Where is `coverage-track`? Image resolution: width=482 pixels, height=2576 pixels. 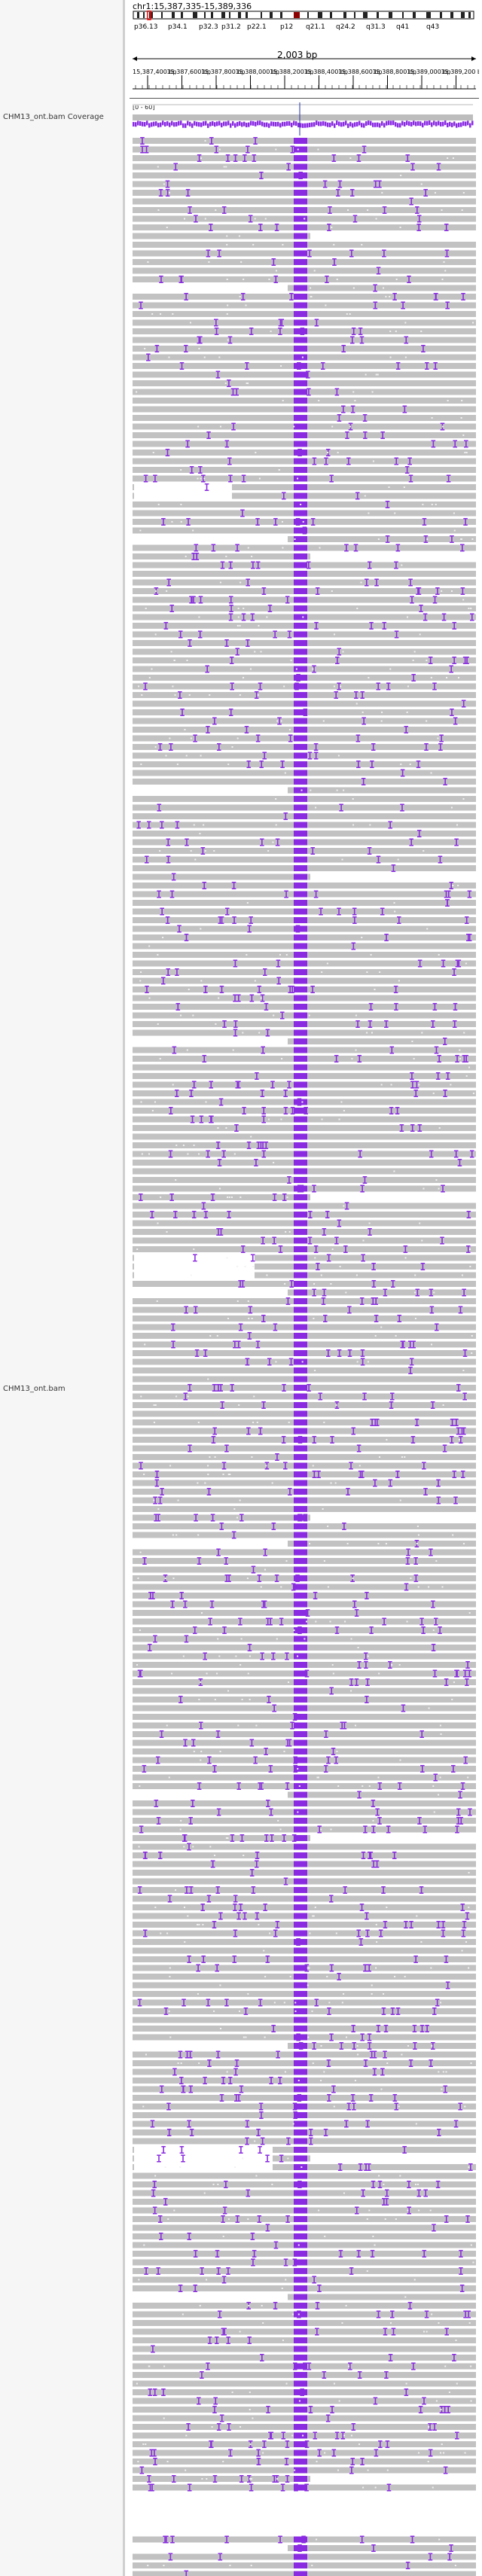 coverage-track is located at coordinates (304, 119).